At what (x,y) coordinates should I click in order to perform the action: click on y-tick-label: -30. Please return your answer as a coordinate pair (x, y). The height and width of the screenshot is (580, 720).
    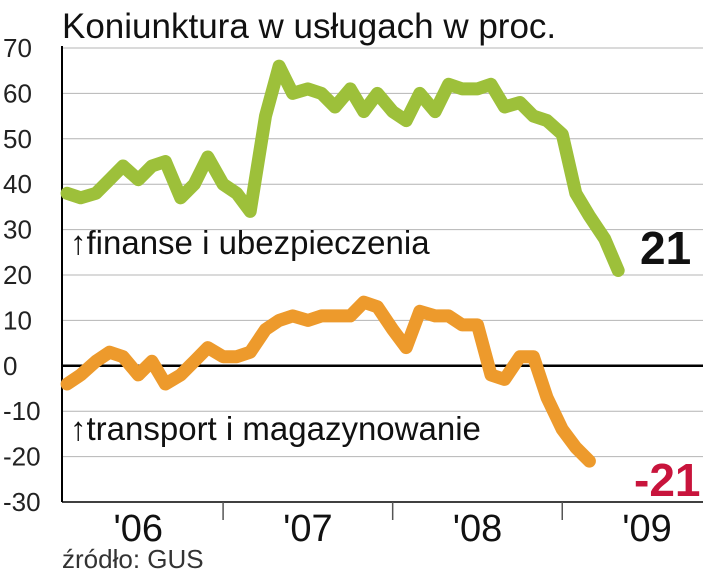
    Looking at the image, I should click on (22, 502).